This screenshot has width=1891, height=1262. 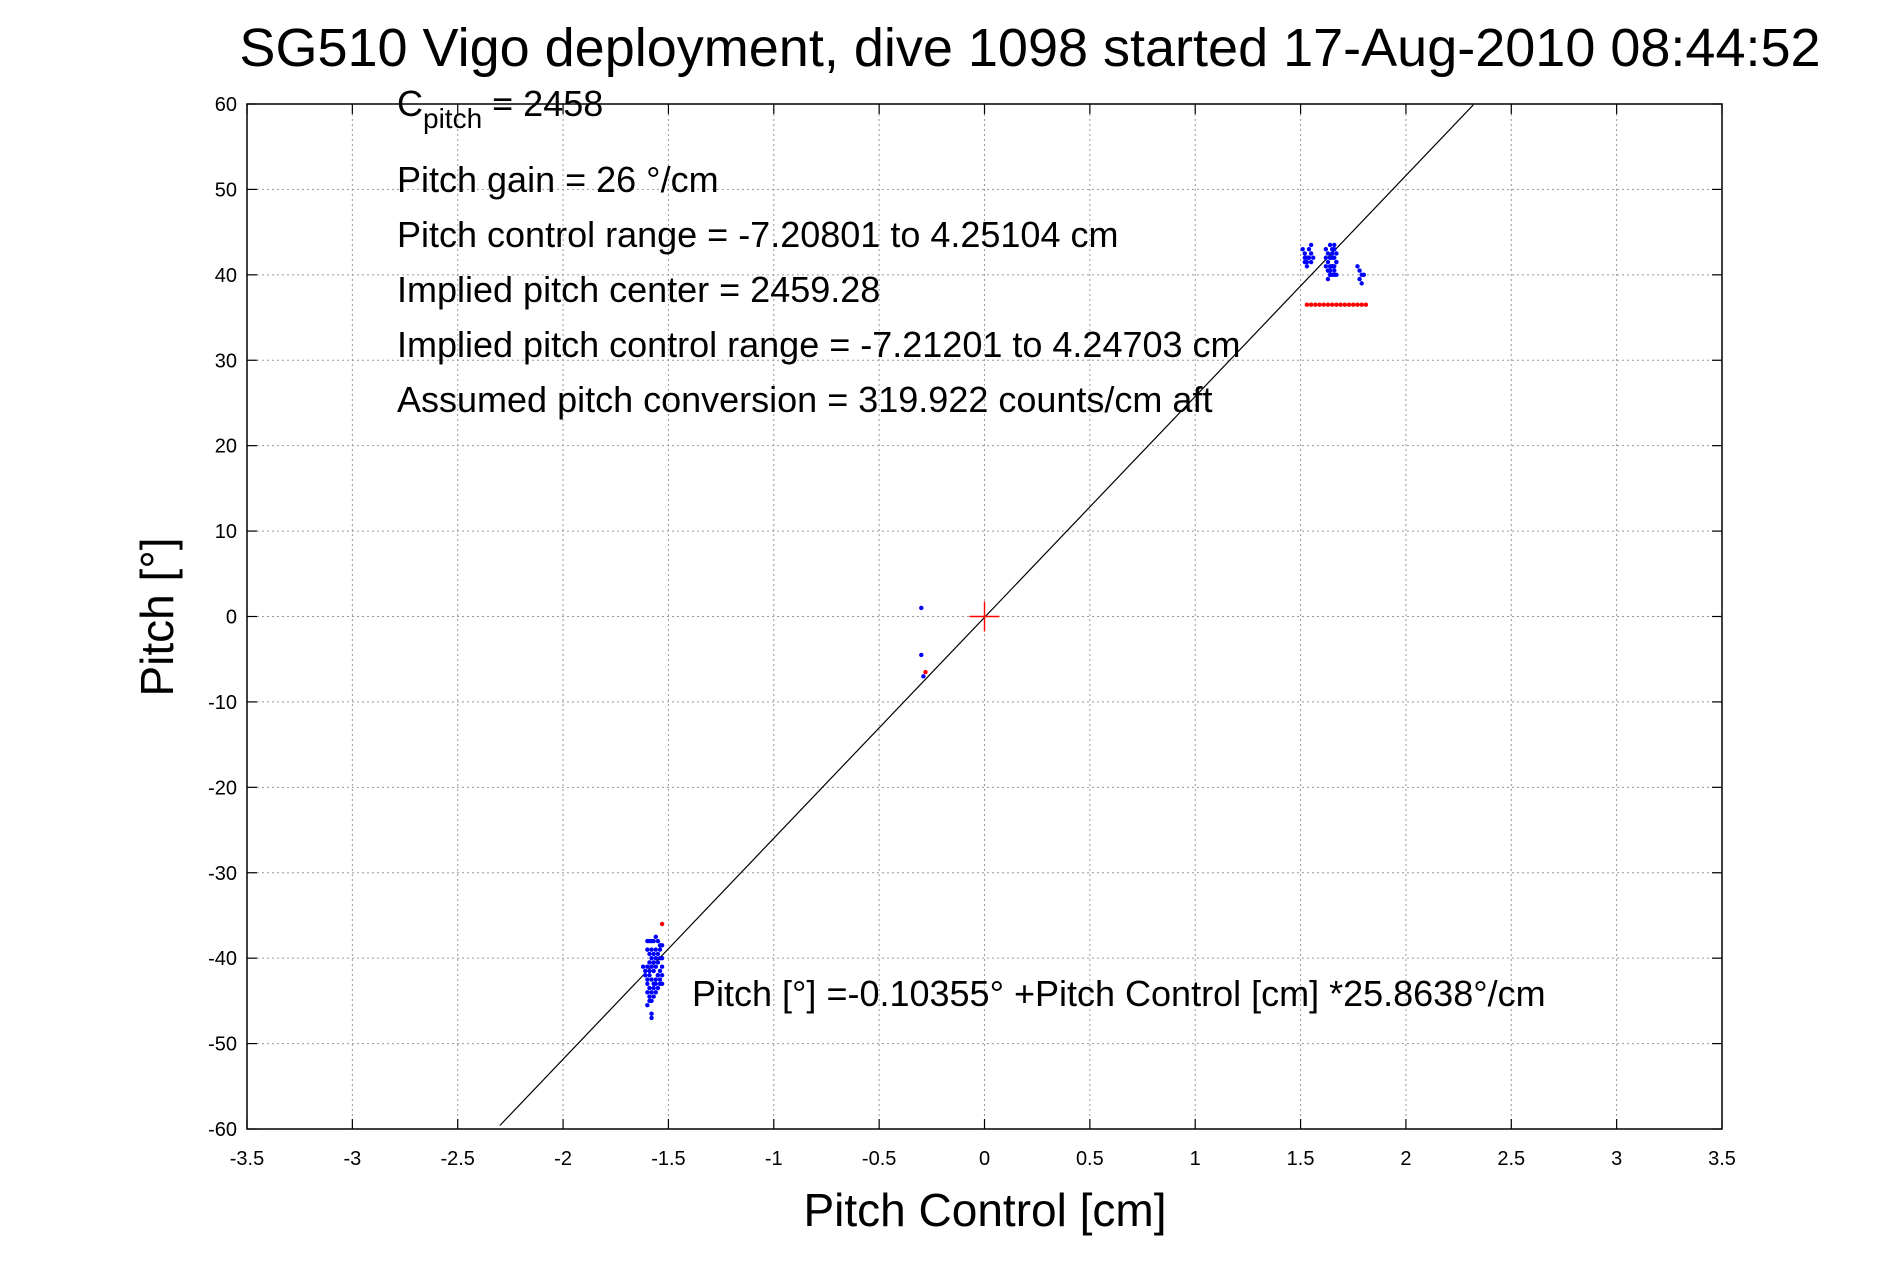 I want to click on y-axis-label: Pitch [°], so click(x=157, y=616).